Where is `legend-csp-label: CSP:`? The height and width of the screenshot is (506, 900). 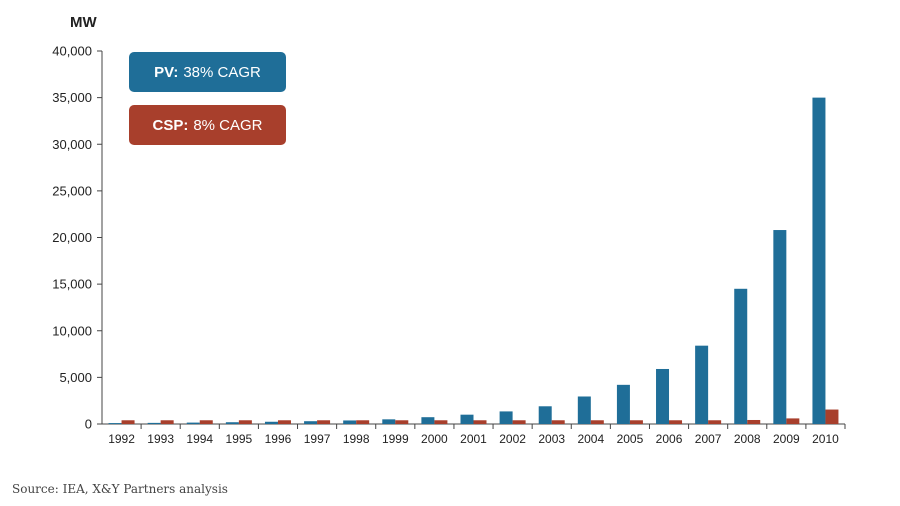 legend-csp-label: CSP: is located at coordinates (170, 125).